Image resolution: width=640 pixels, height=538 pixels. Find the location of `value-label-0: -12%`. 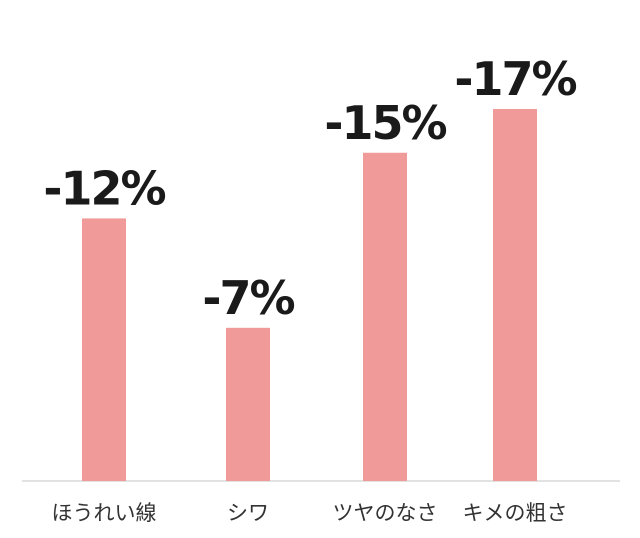

value-label-0: -12% is located at coordinates (104, 188).